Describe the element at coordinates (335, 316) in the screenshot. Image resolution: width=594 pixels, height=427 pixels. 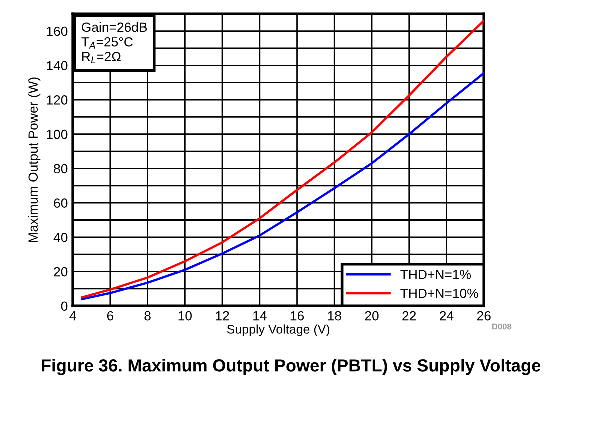
I see `x-tick-label: 18` at that location.